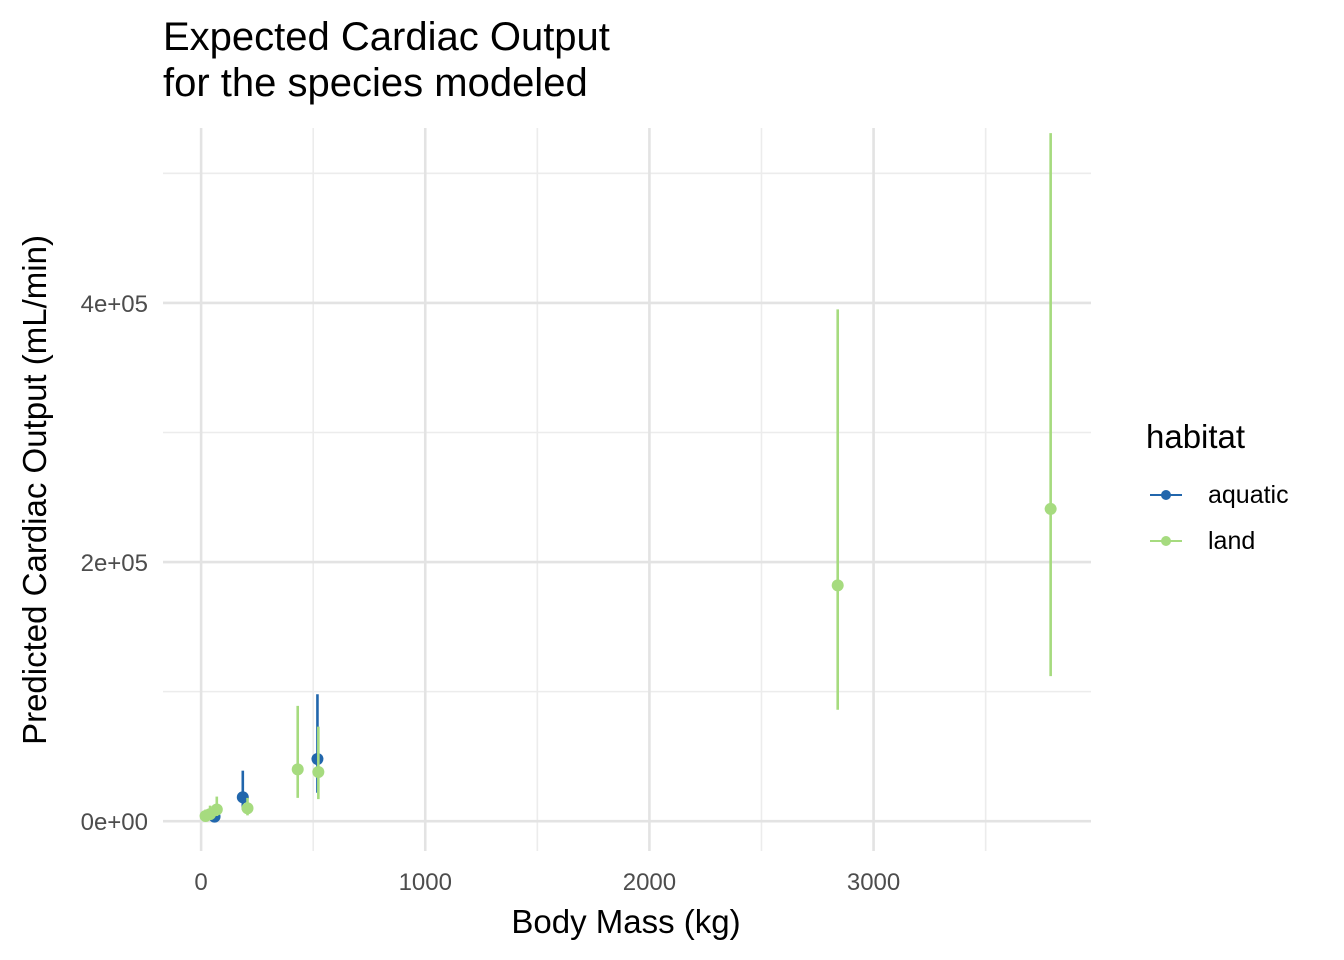 The image size is (1344, 960). I want to click on x-axis-title: Body Mass (kg), so click(625, 921).